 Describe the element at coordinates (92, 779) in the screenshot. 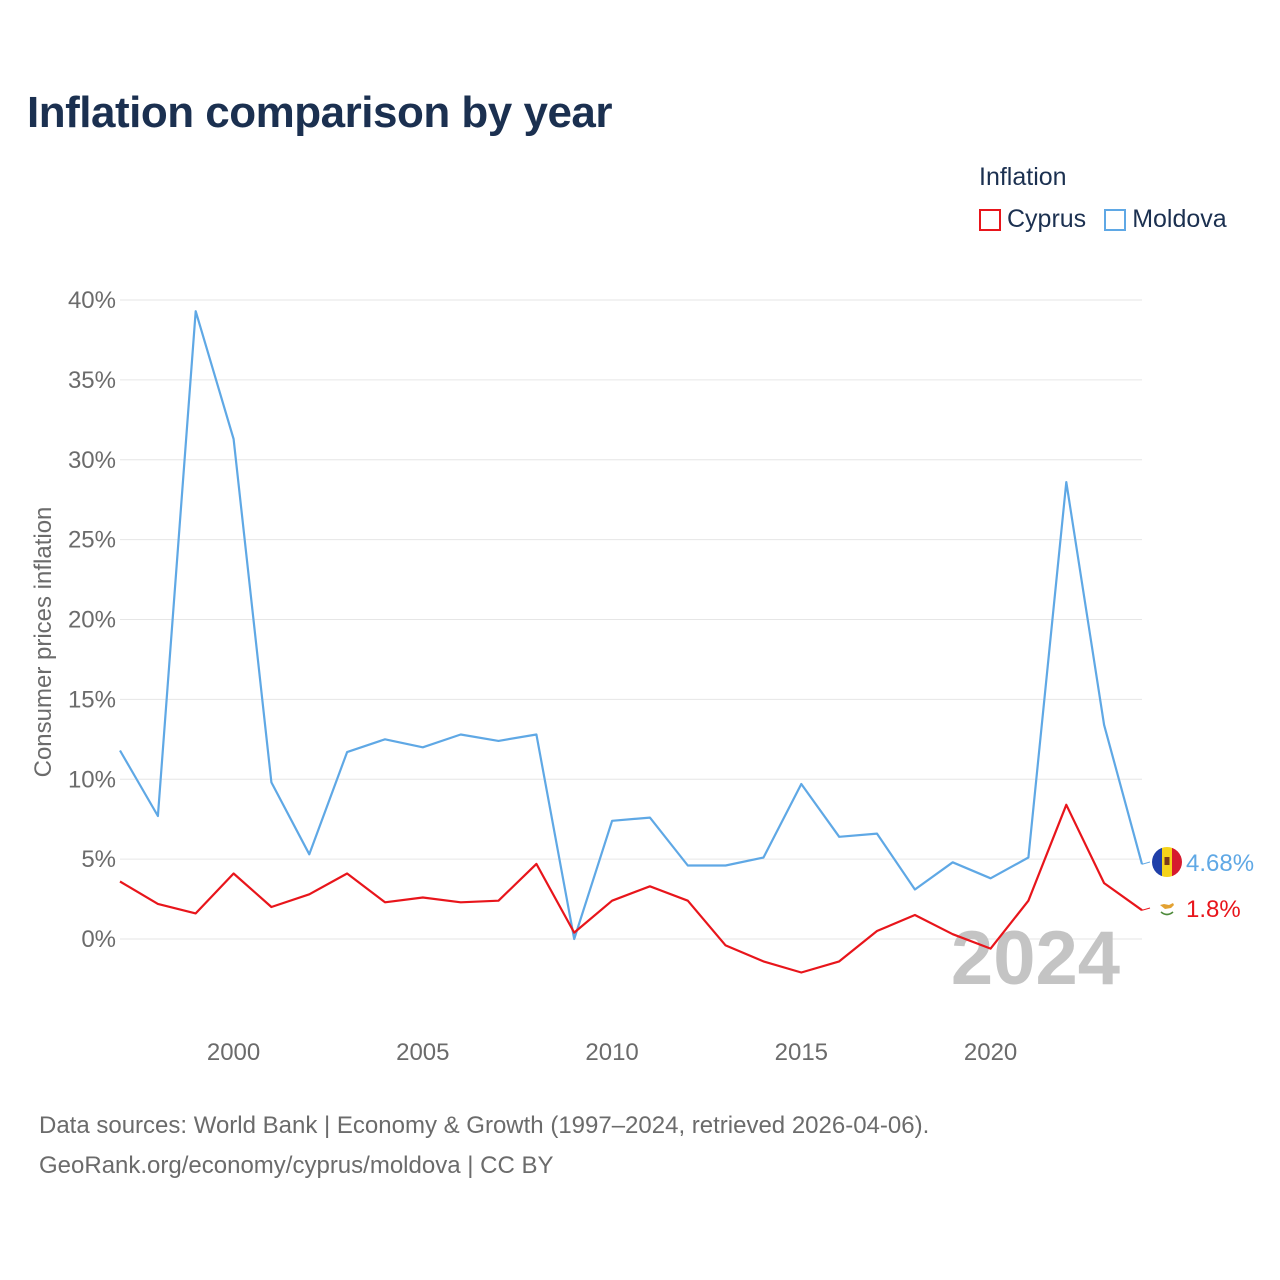

I see `y-tick-label: 10%` at that location.